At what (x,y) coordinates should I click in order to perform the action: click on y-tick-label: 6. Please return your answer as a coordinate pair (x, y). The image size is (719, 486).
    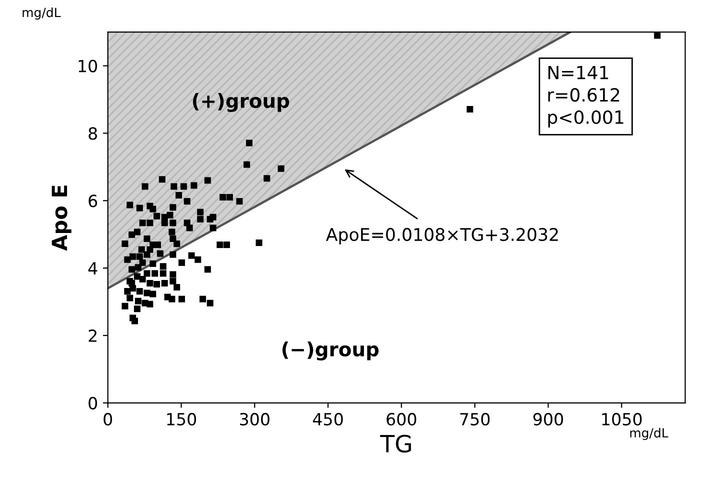
    Looking at the image, I should click on (93, 201).